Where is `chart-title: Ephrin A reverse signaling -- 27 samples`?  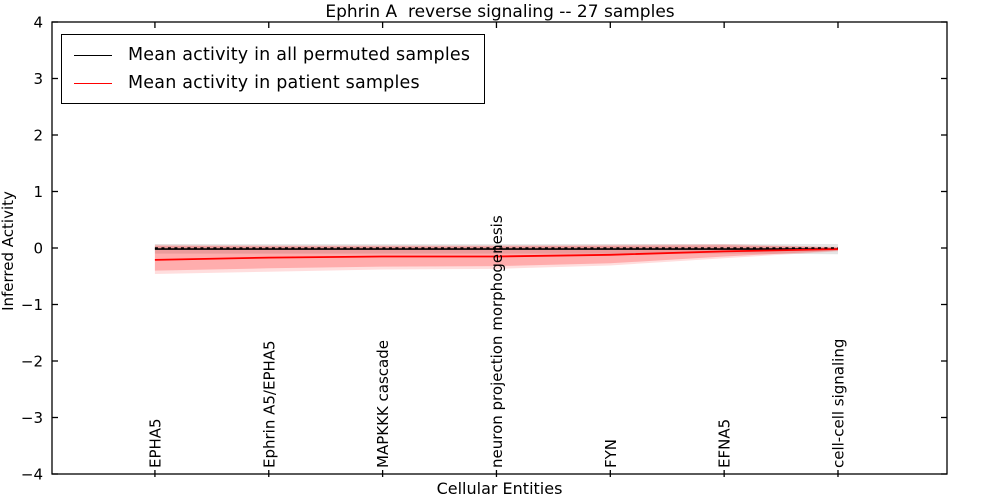 chart-title: Ephrin A reverse signaling -- 27 samples is located at coordinates (500, 12).